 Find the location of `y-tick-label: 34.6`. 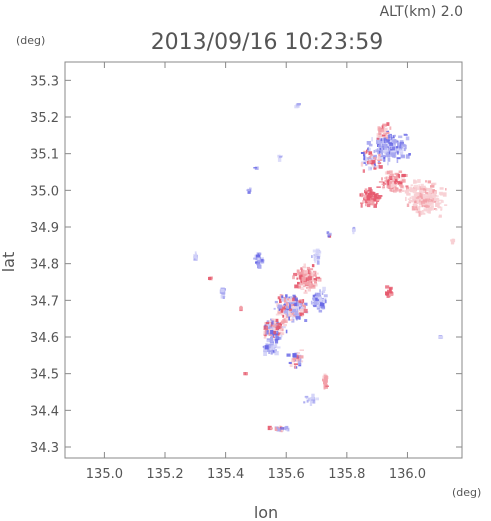

y-tick-label: 34.6 is located at coordinates (44, 338).